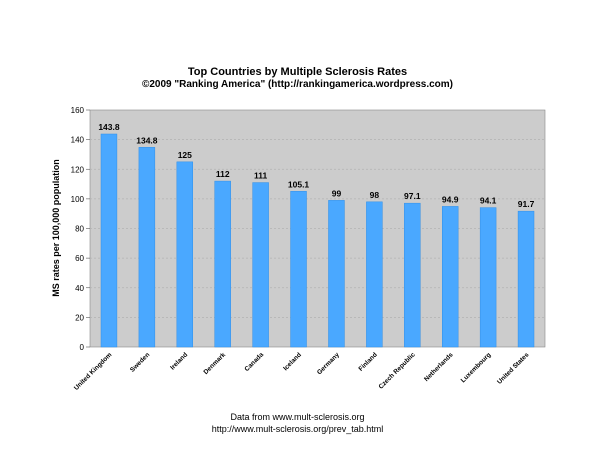  Describe the element at coordinates (476, 367) in the screenshot. I see `x-tick-label: Luxembourg` at that location.